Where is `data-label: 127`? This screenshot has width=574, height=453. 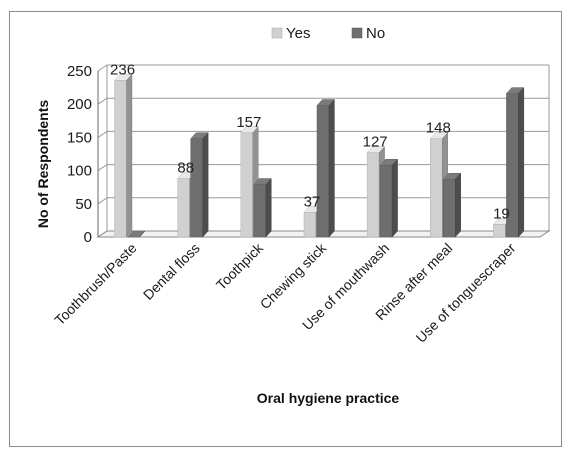 data-label: 127 is located at coordinates (375, 142).